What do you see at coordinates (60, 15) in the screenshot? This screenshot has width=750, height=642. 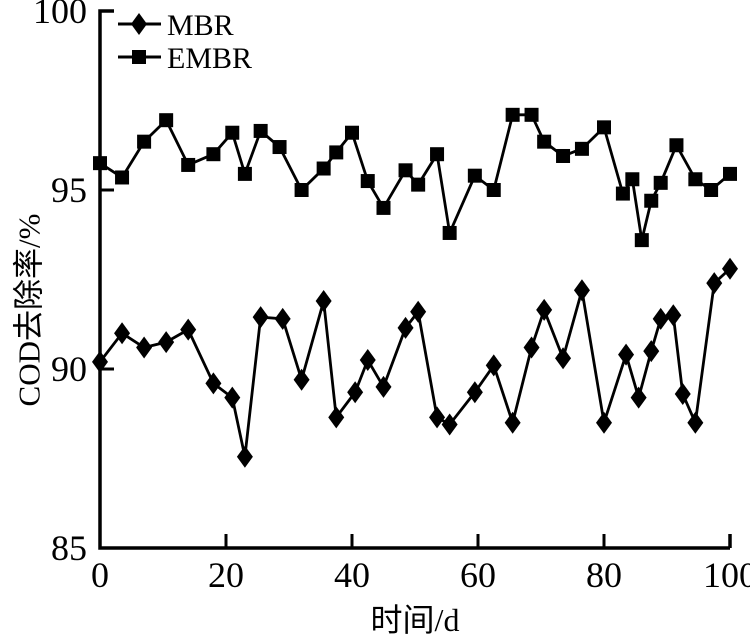 I see `y-tick-label: 100` at bounding box center [60, 15].